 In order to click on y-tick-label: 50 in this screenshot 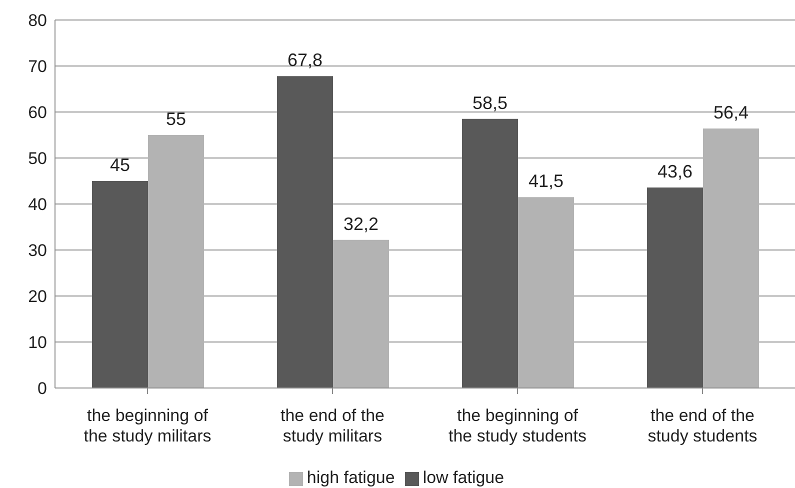, I will do `click(37, 158)`.